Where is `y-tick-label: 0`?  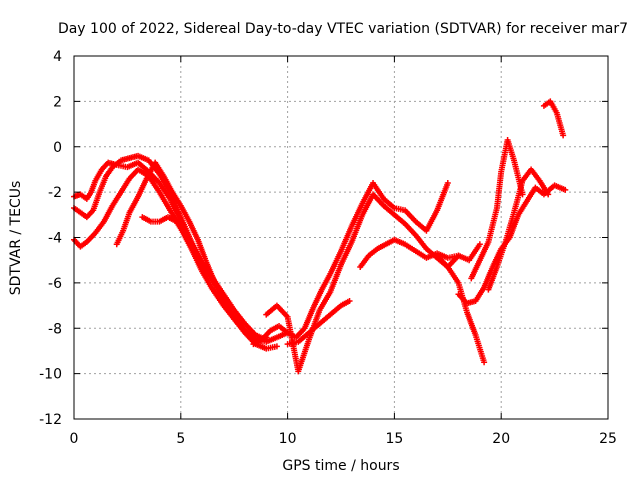 y-tick-label: 0 is located at coordinates (57, 148).